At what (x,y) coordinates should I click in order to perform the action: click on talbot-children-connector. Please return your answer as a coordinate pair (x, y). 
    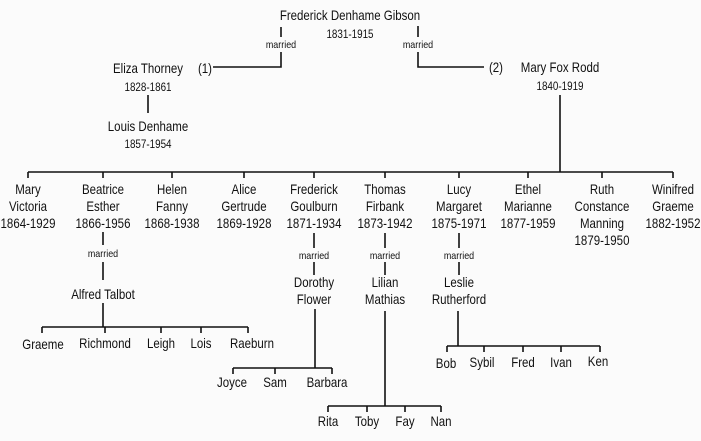
    Looking at the image, I should click on (145, 318).